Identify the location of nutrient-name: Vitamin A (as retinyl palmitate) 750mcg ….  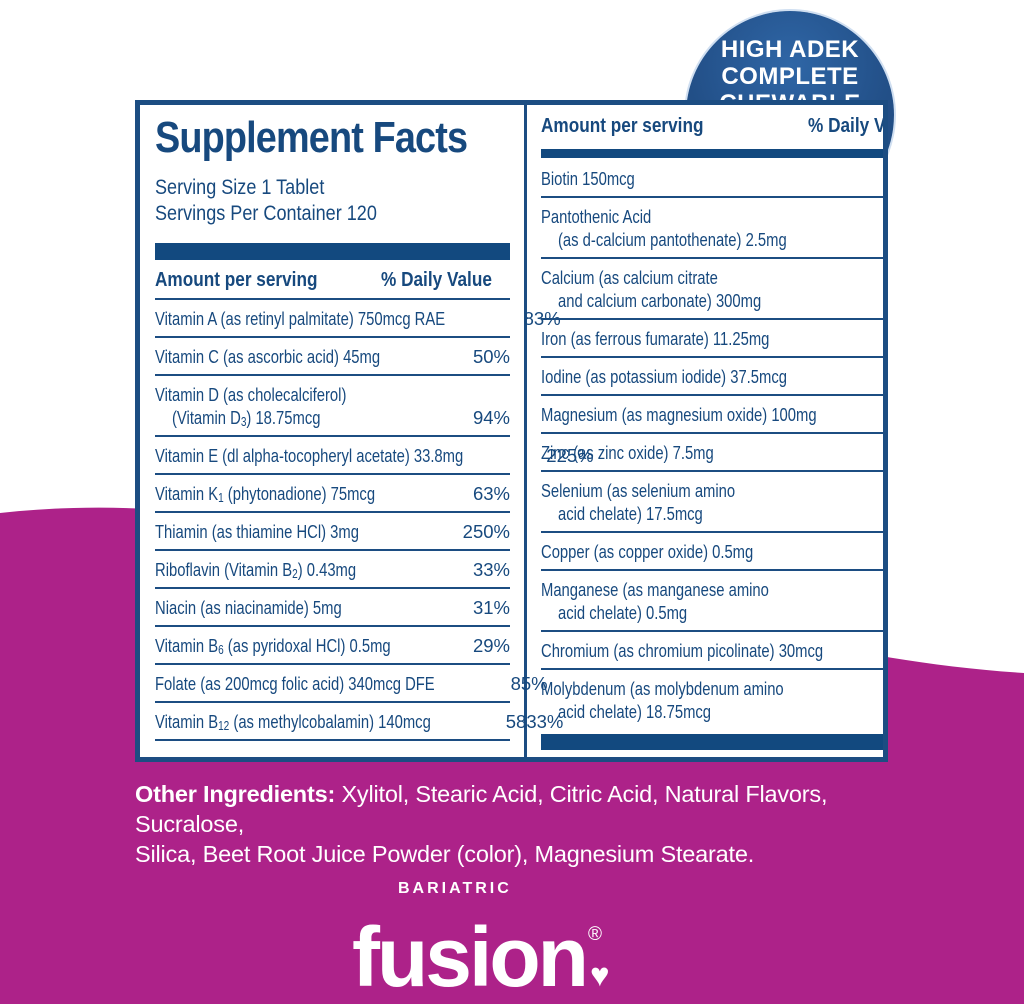
(300, 318).